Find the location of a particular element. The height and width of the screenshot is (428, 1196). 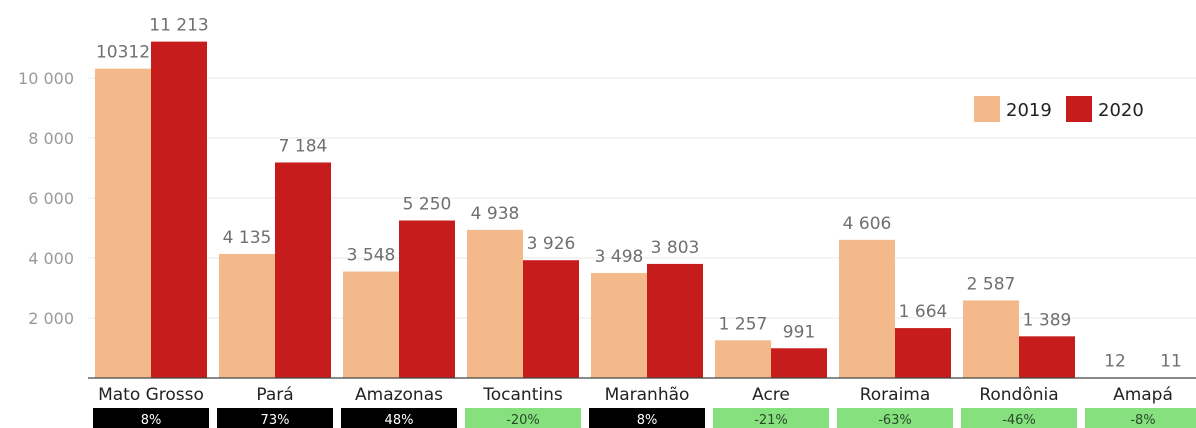

category-label: Amapá is located at coordinates (1143, 395).